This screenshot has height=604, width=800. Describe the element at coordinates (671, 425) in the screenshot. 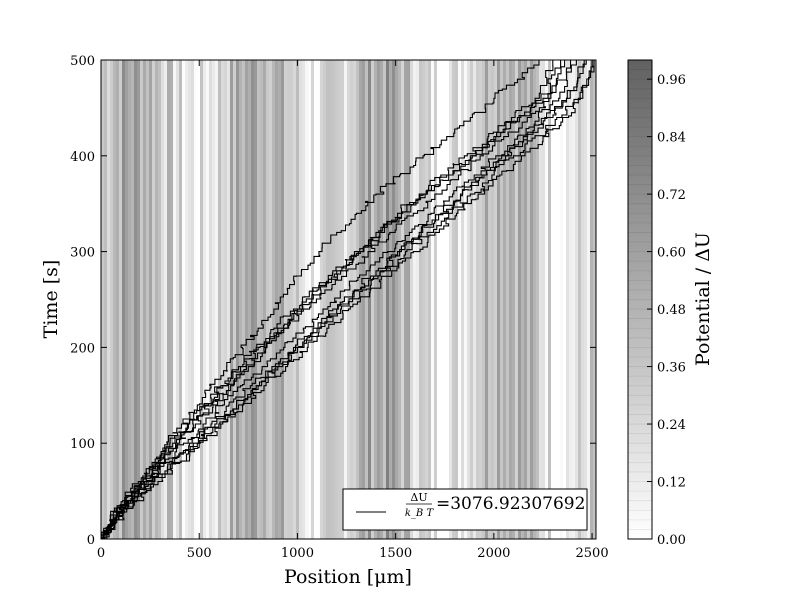

I see `colorbar-tick-label: 0.24` at that location.